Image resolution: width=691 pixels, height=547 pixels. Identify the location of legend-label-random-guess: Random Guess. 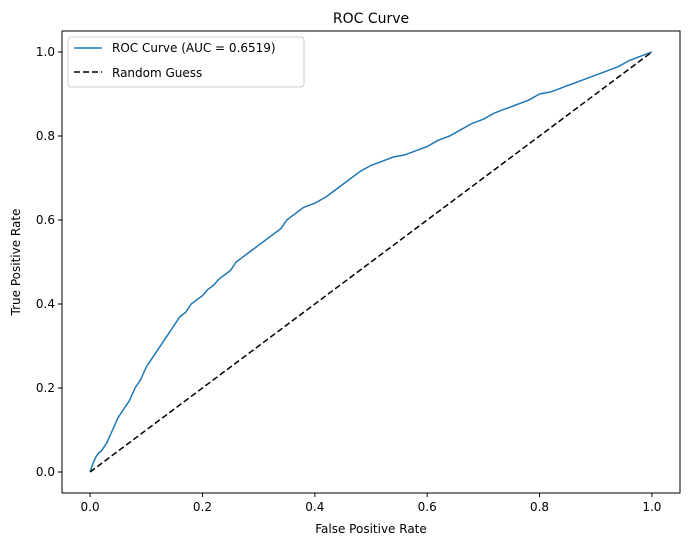
(157, 73).